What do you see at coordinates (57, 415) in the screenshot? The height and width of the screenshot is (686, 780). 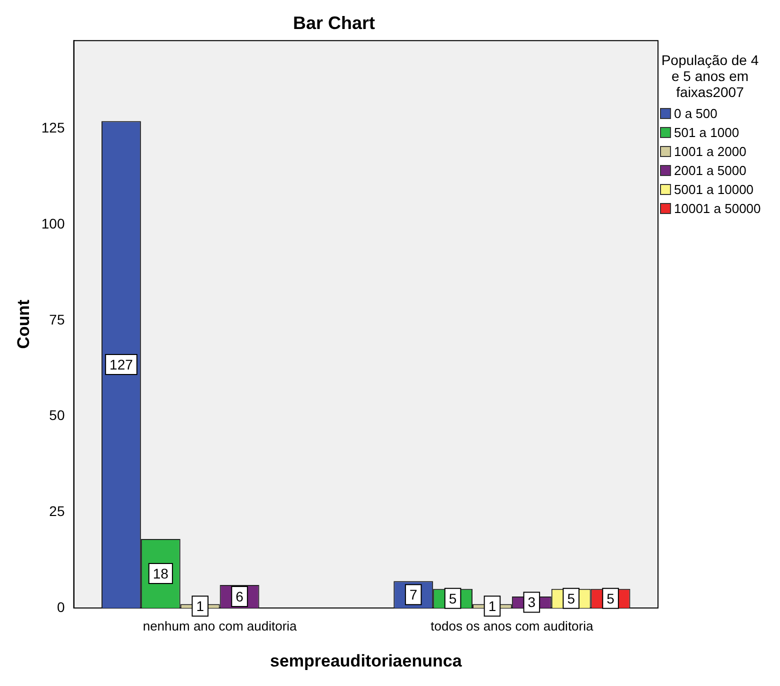 I see `y-tick-label: 50` at bounding box center [57, 415].